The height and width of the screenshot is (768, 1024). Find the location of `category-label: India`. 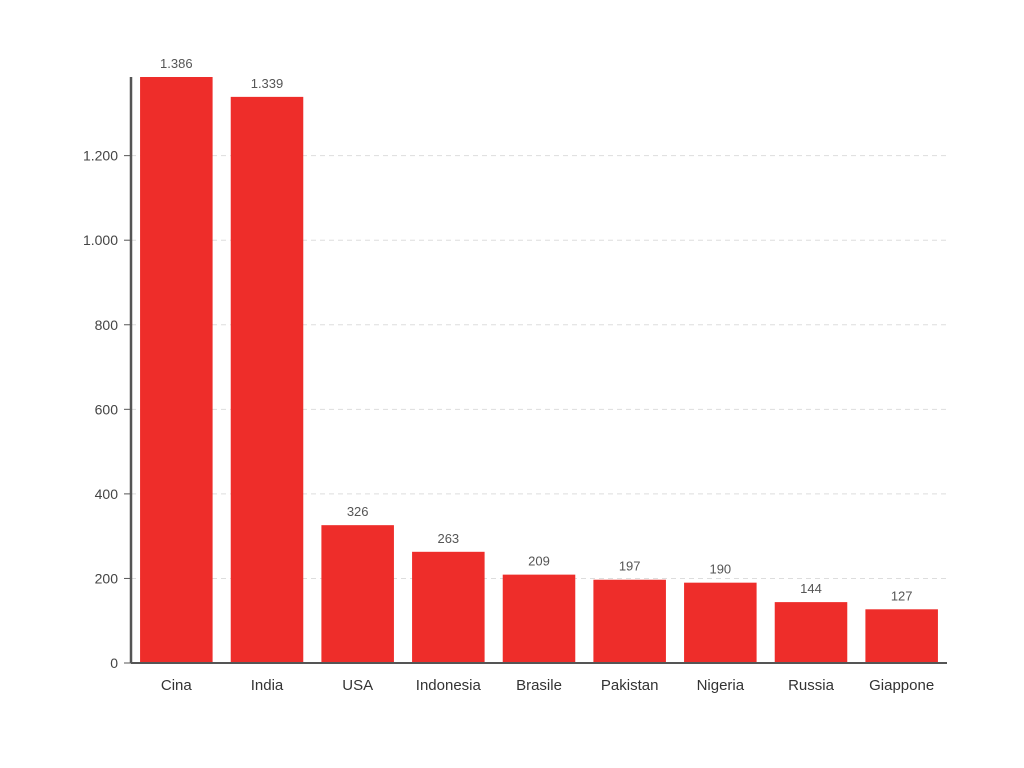

category-label: India is located at coordinates (267, 685).